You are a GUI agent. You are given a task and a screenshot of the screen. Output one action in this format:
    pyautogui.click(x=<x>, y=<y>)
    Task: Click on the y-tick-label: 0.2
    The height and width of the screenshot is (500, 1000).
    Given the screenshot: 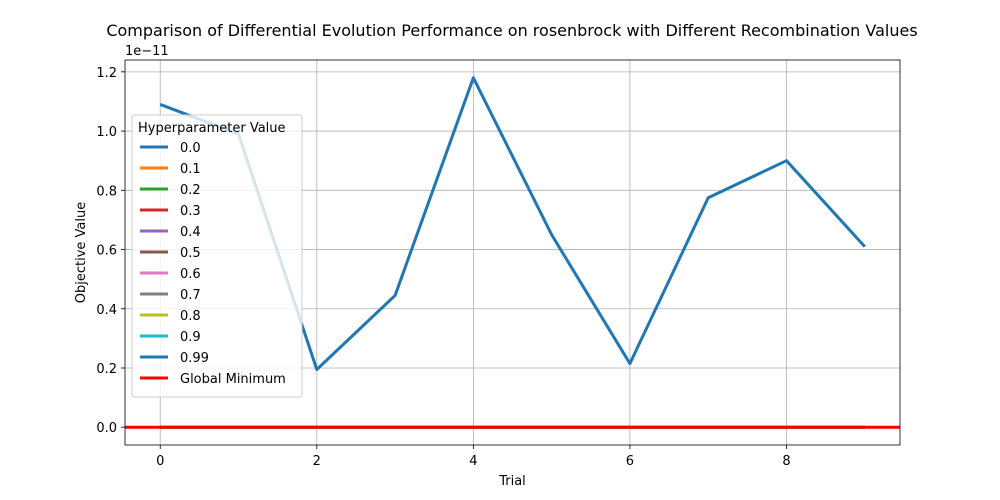 What is the action you would take?
    pyautogui.click(x=106, y=369)
    